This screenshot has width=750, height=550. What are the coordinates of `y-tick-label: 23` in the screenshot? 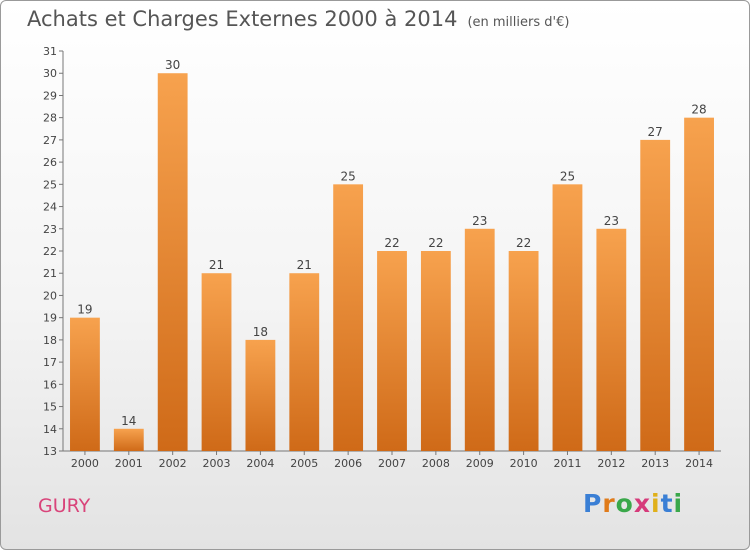 It's located at (50, 229).